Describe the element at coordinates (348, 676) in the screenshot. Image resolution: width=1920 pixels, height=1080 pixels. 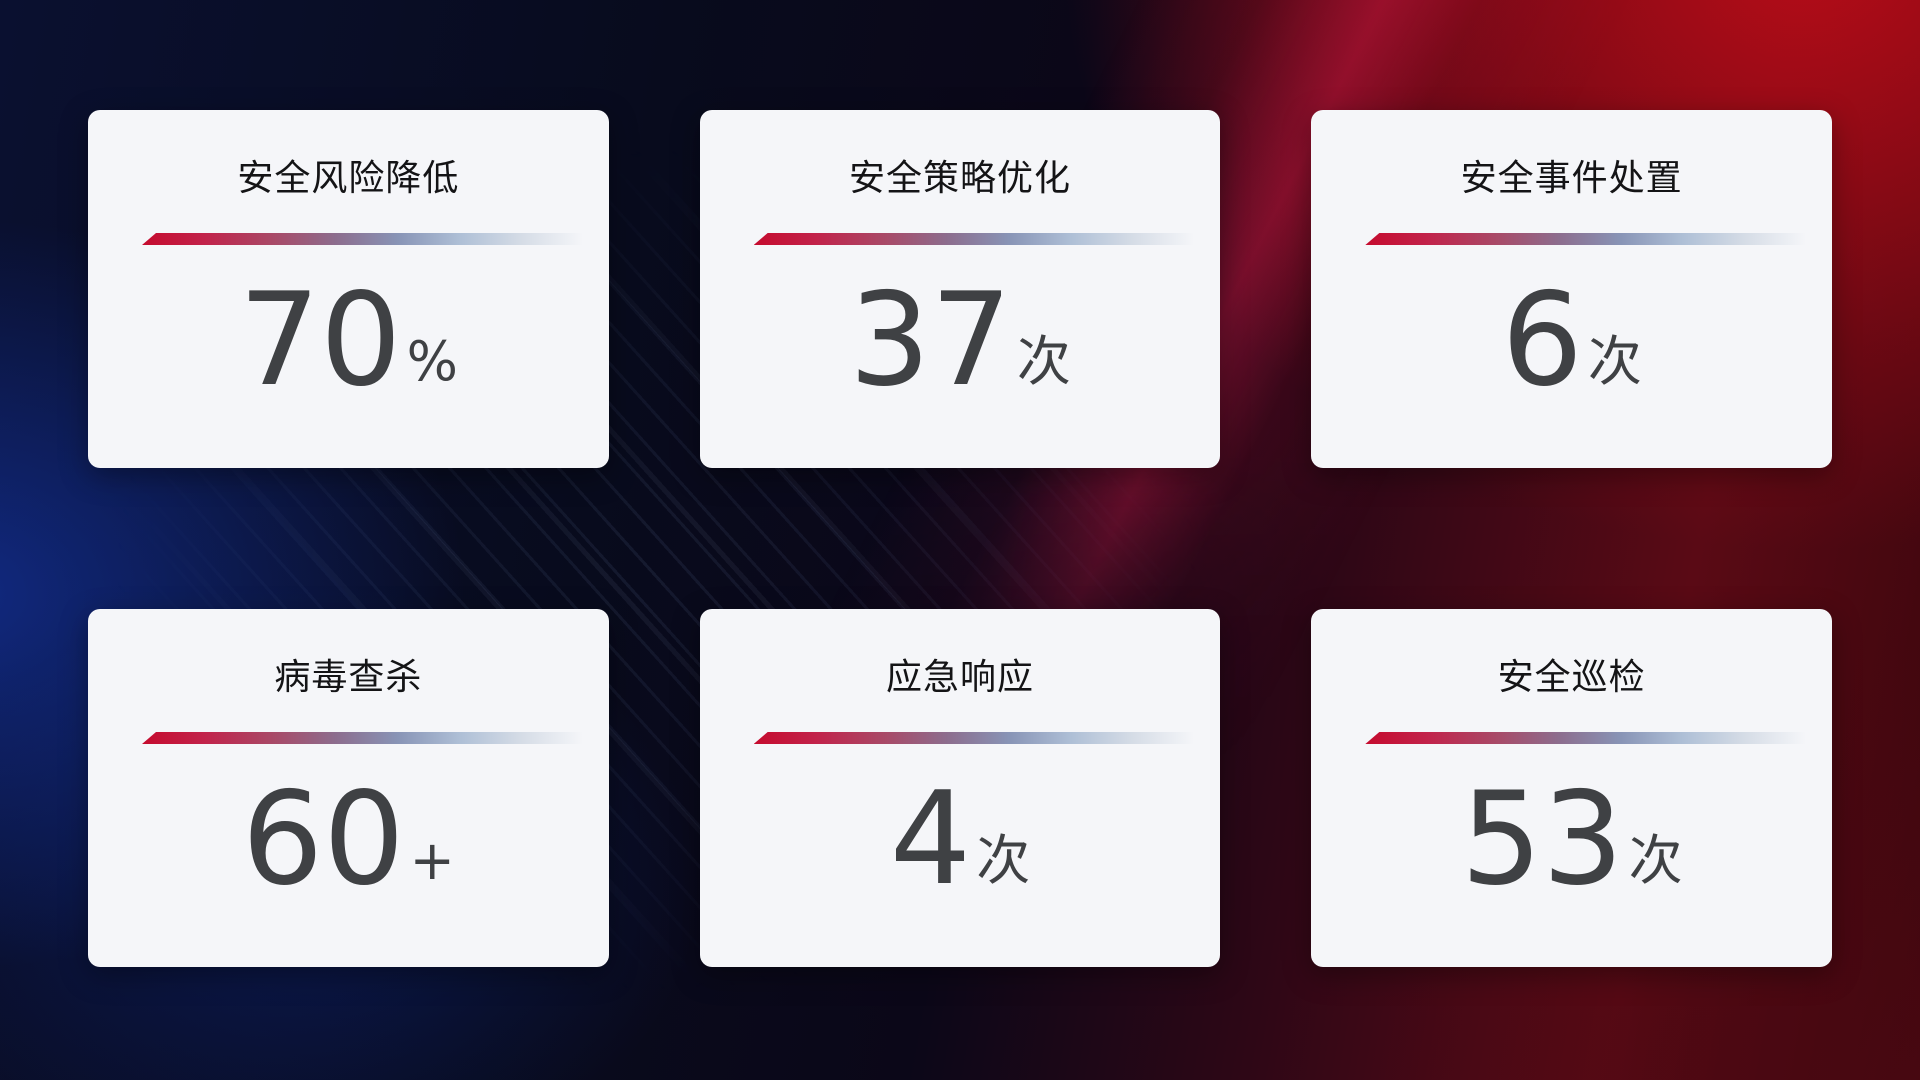
I see `card-title: 病毒查杀` at that location.